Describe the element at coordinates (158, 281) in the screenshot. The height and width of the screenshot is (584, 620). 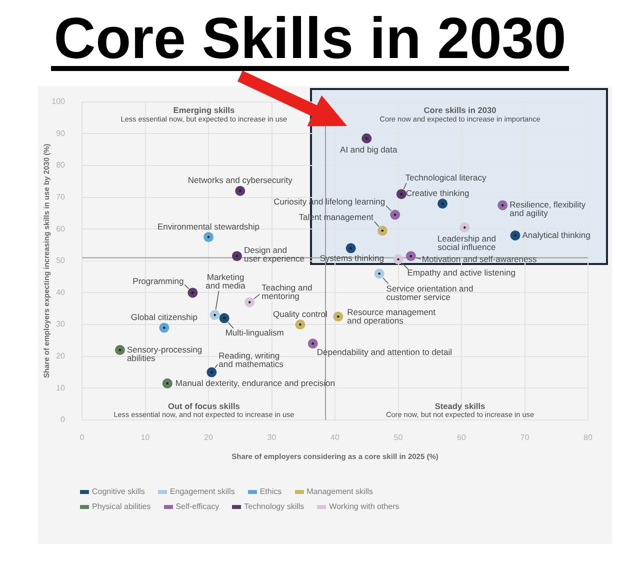
I see `annotation: Programming` at that location.